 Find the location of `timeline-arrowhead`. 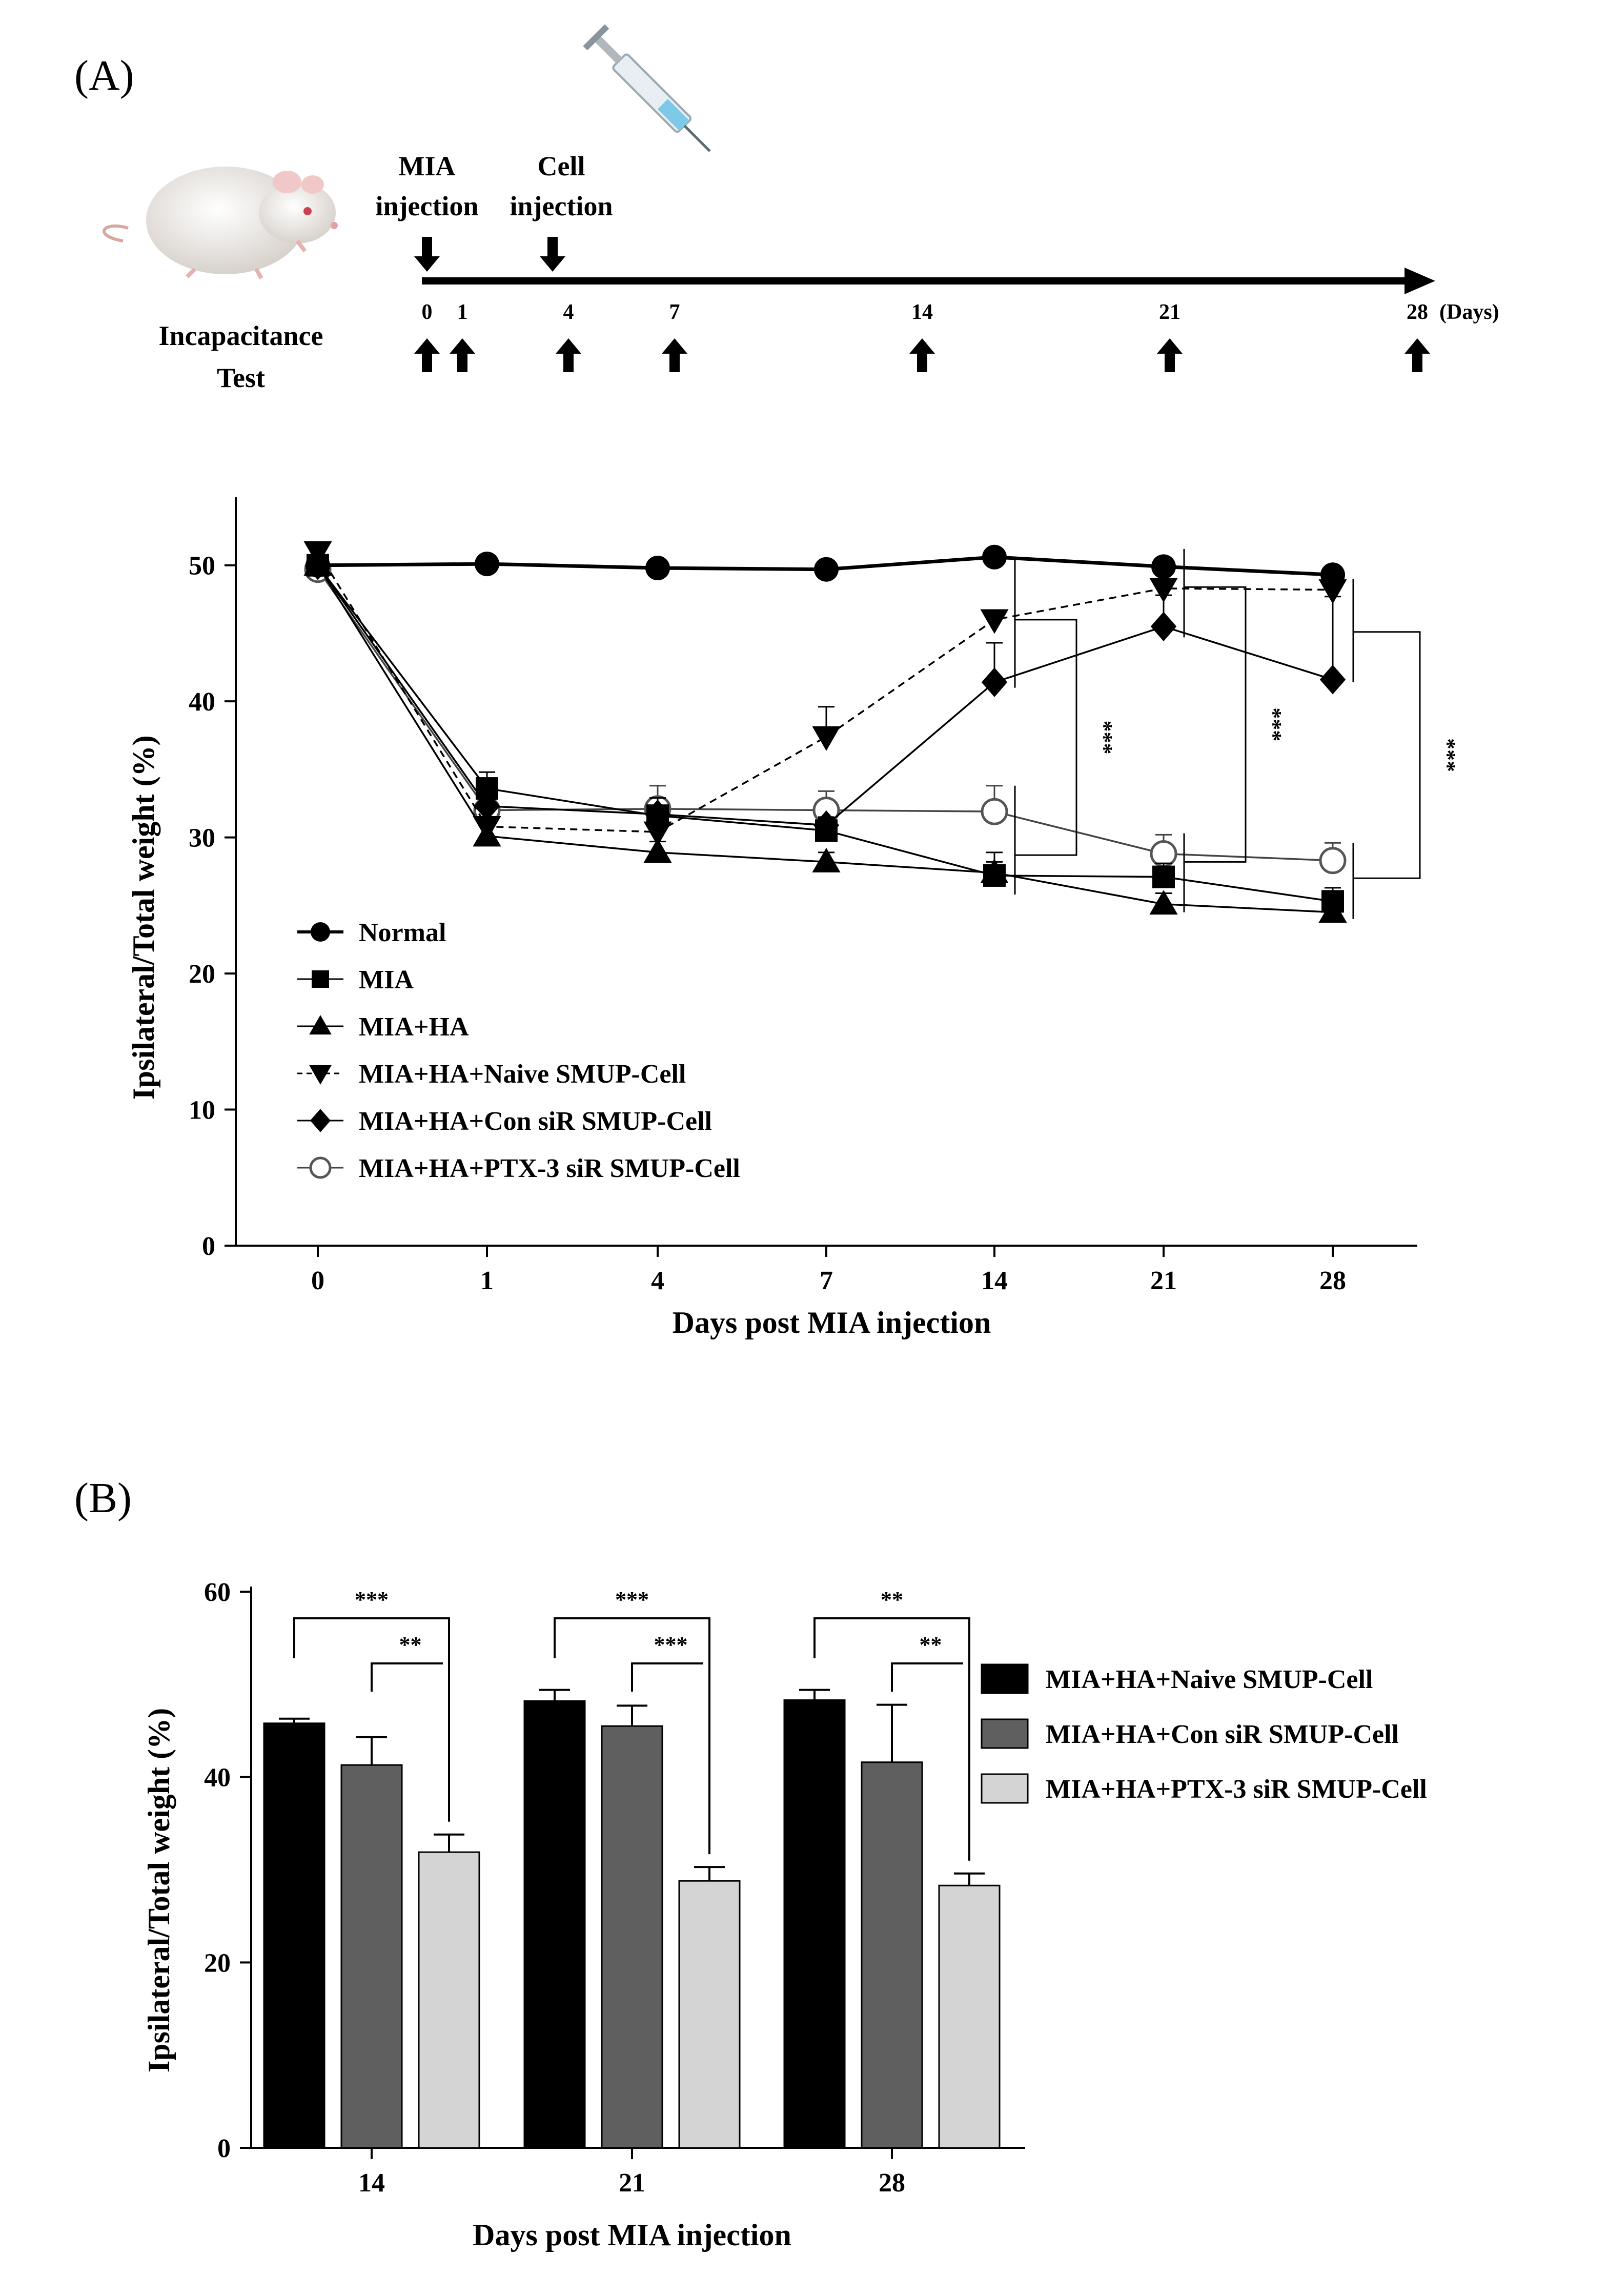

timeline-arrowhead is located at coordinates (1420, 281).